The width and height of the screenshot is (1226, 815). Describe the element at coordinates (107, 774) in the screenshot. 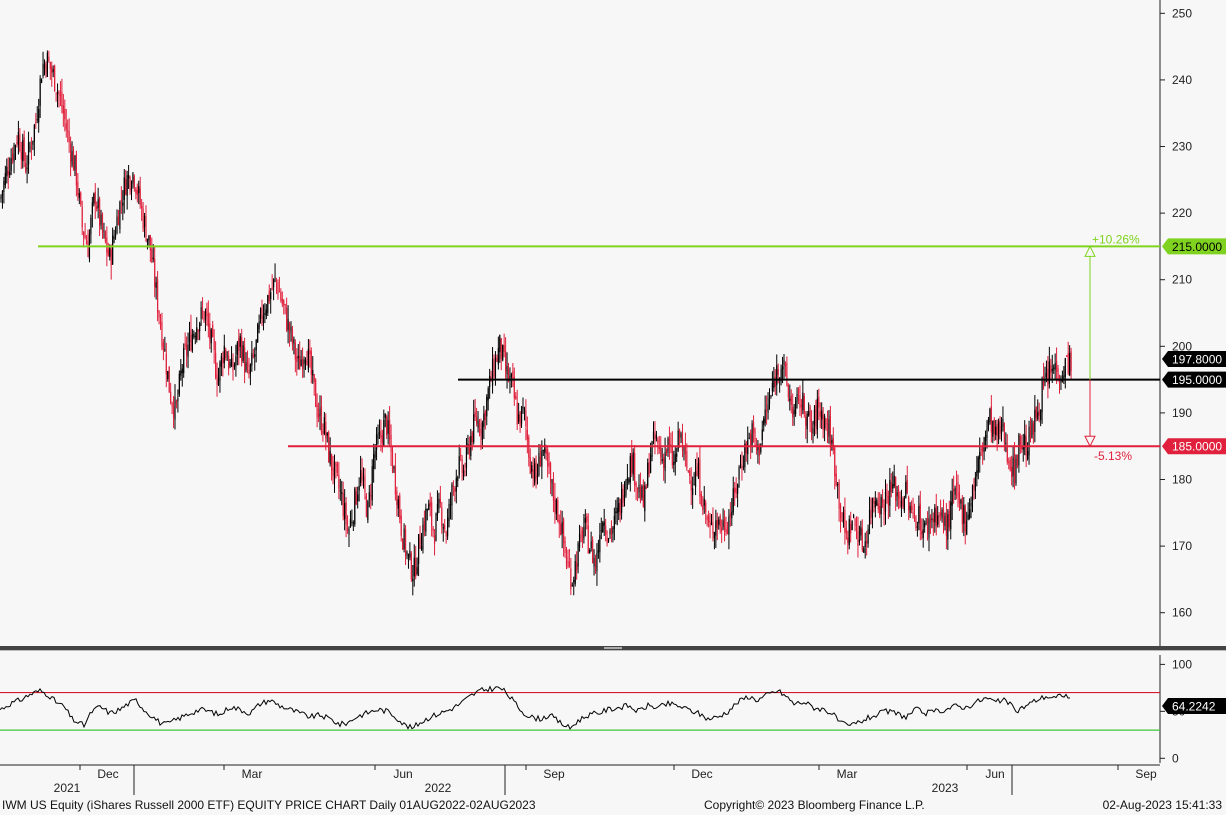

I see `month-label: Dec` at that location.